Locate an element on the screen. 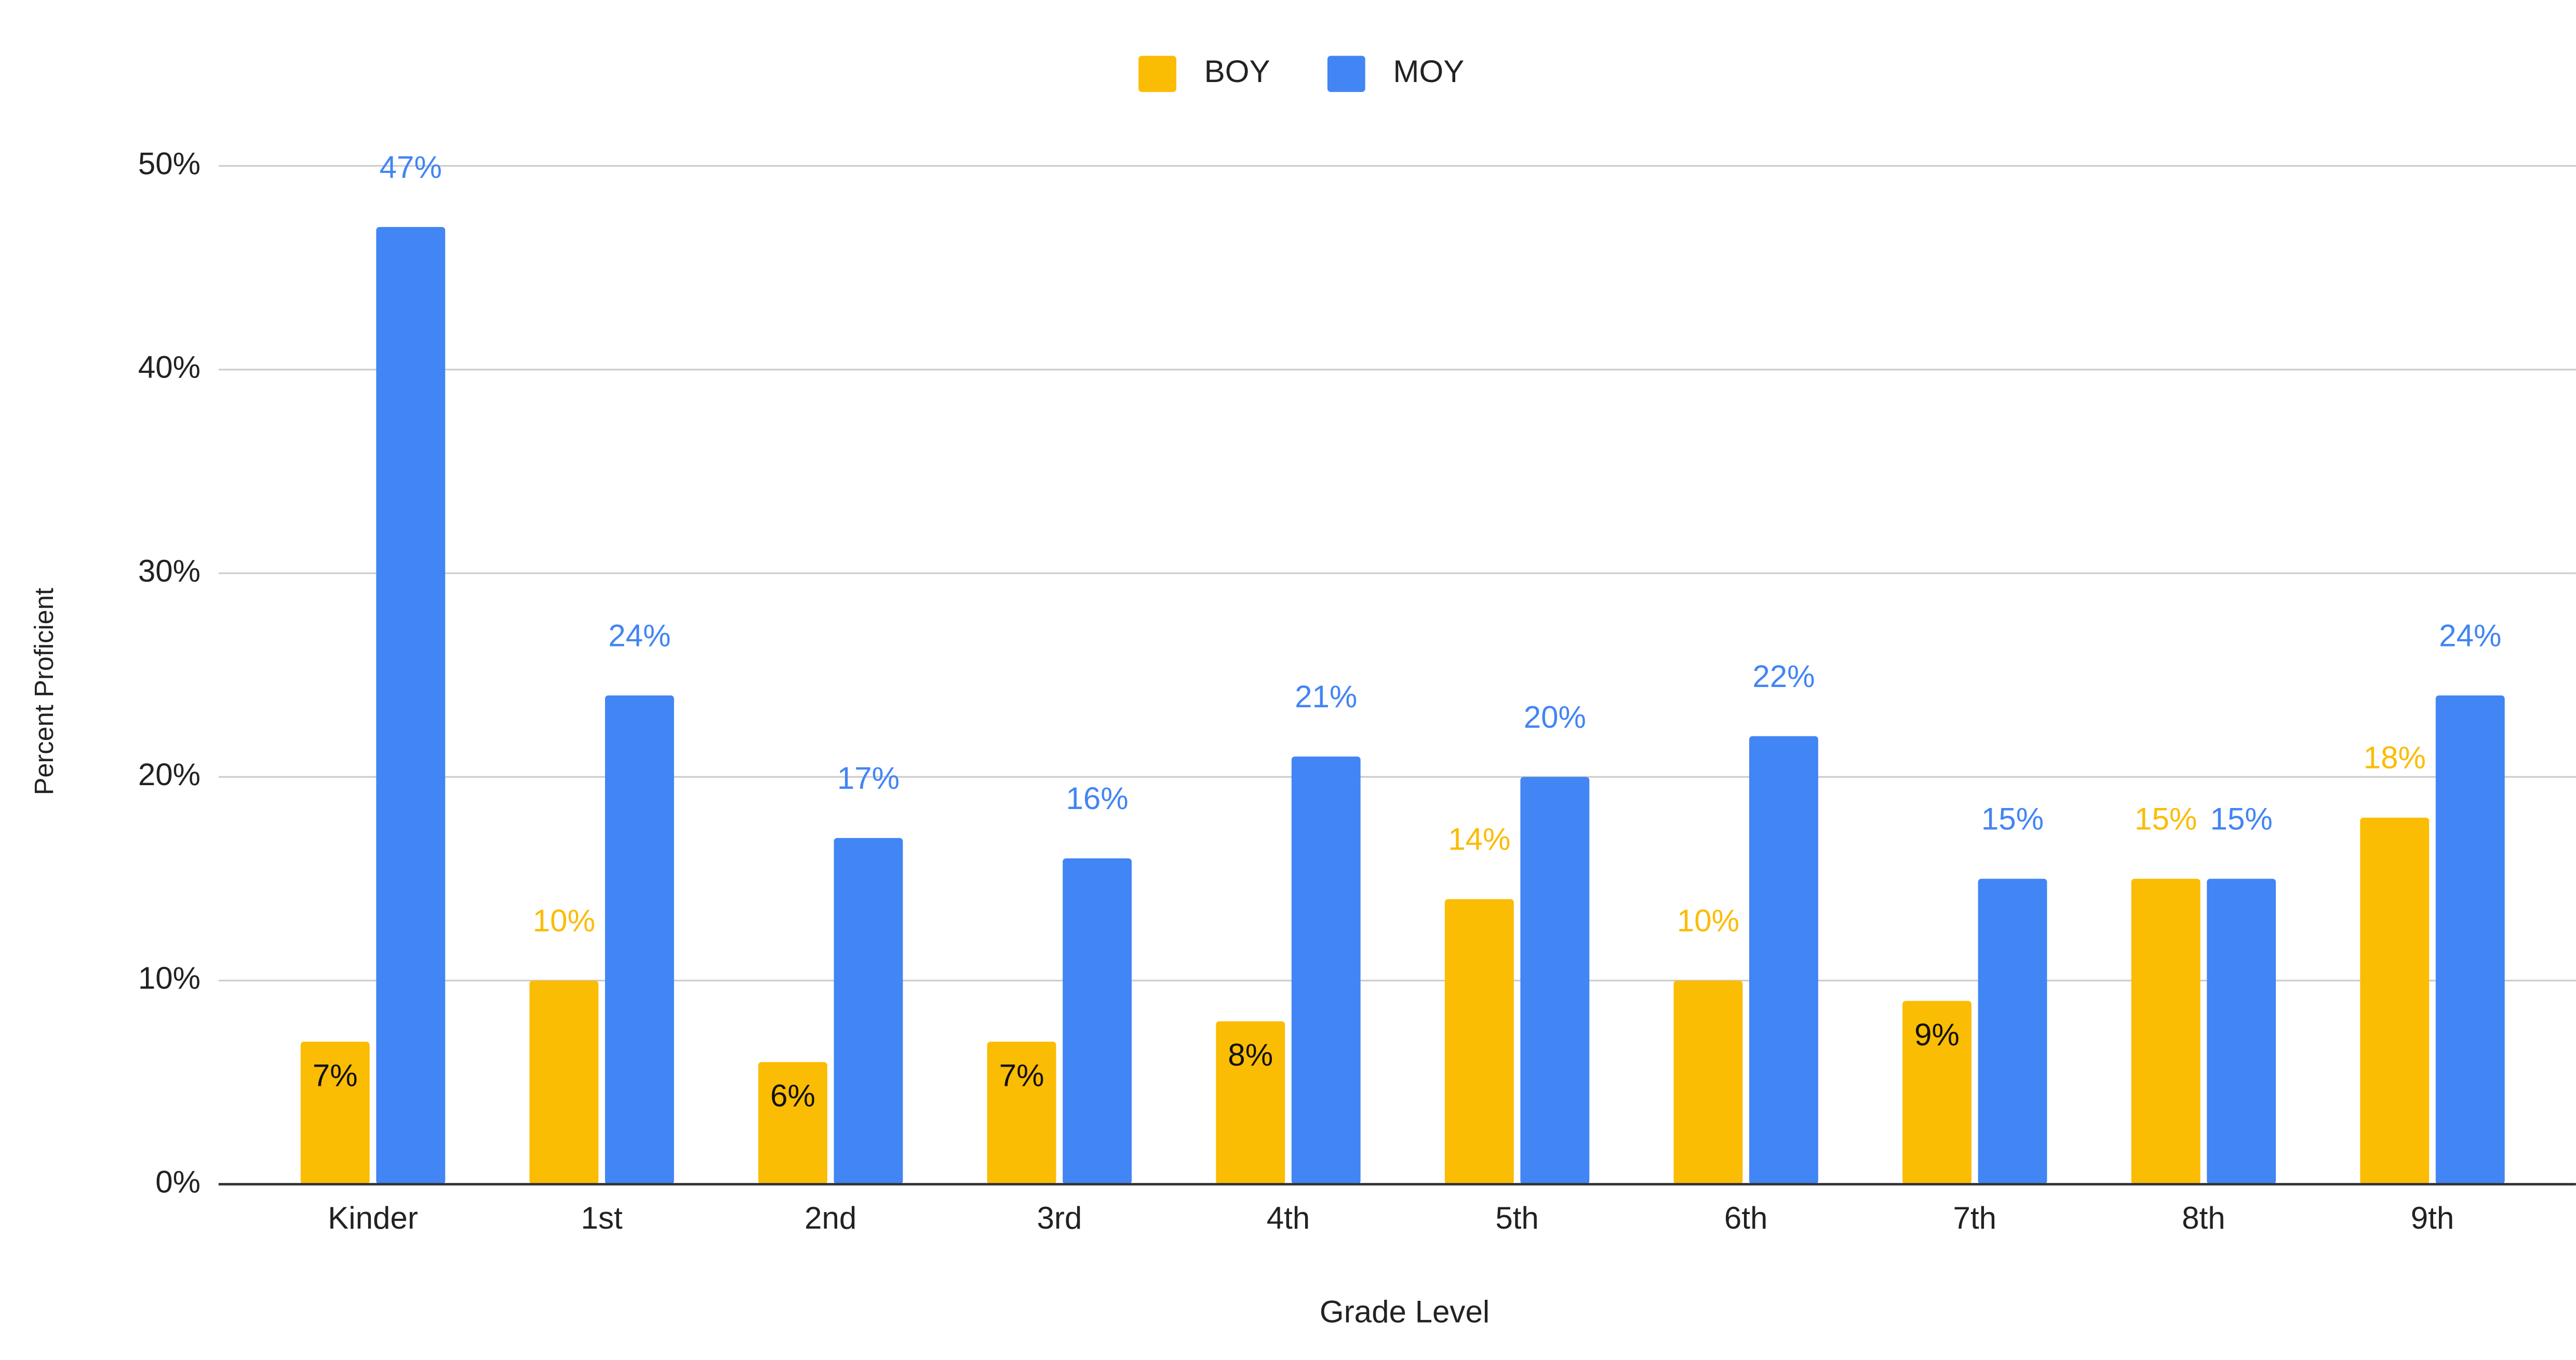 This screenshot has width=2576, height=1360. data-label: 47% is located at coordinates (411, 167).